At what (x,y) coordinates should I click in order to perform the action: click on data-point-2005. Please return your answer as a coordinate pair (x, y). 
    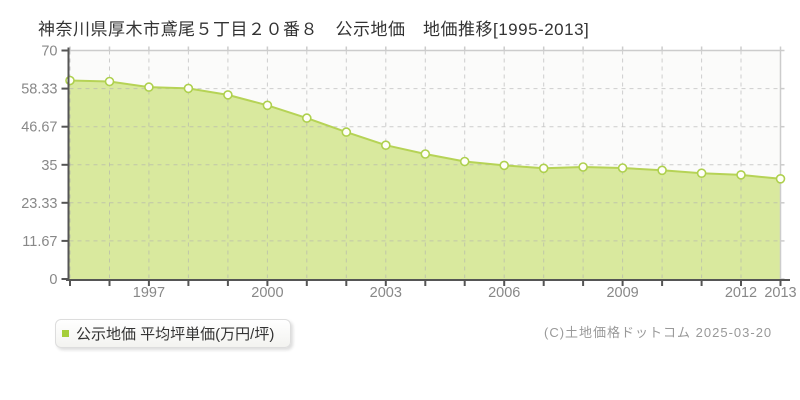
    Looking at the image, I should click on (464, 161).